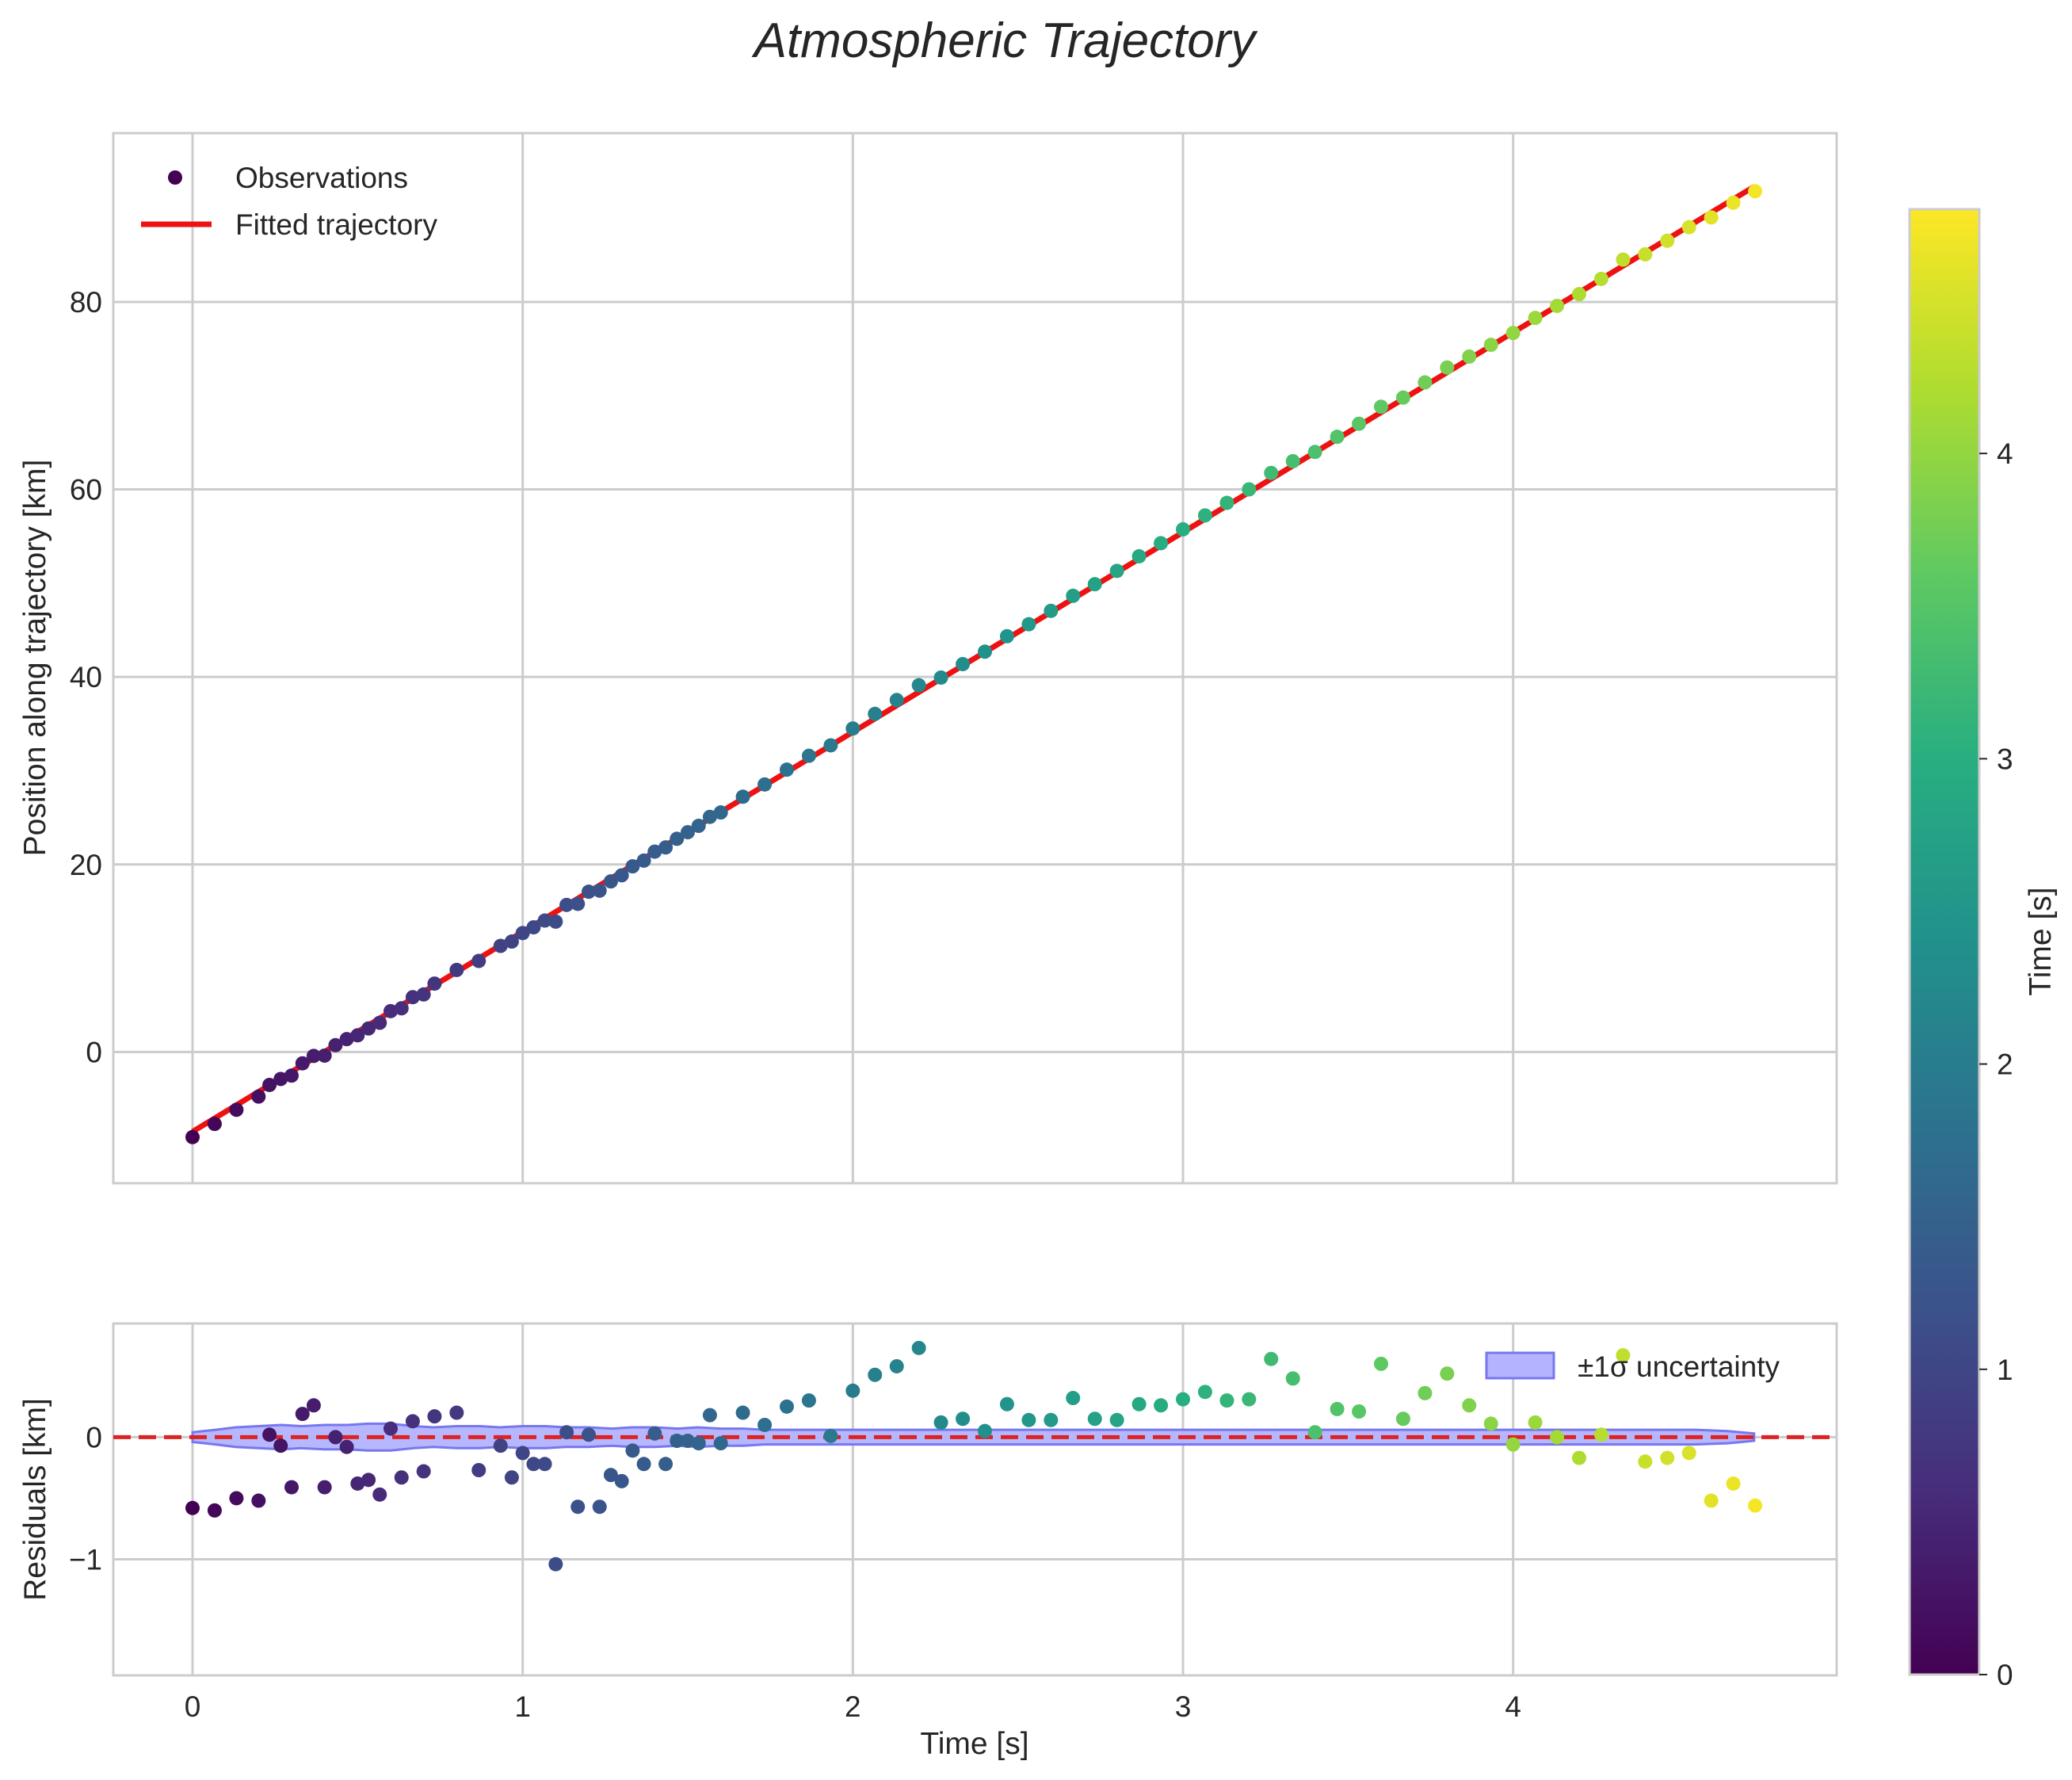 The width and height of the screenshot is (2072, 1780). Describe the element at coordinates (193, 1706) in the screenshot. I see `x-tick-label: 0` at that location.